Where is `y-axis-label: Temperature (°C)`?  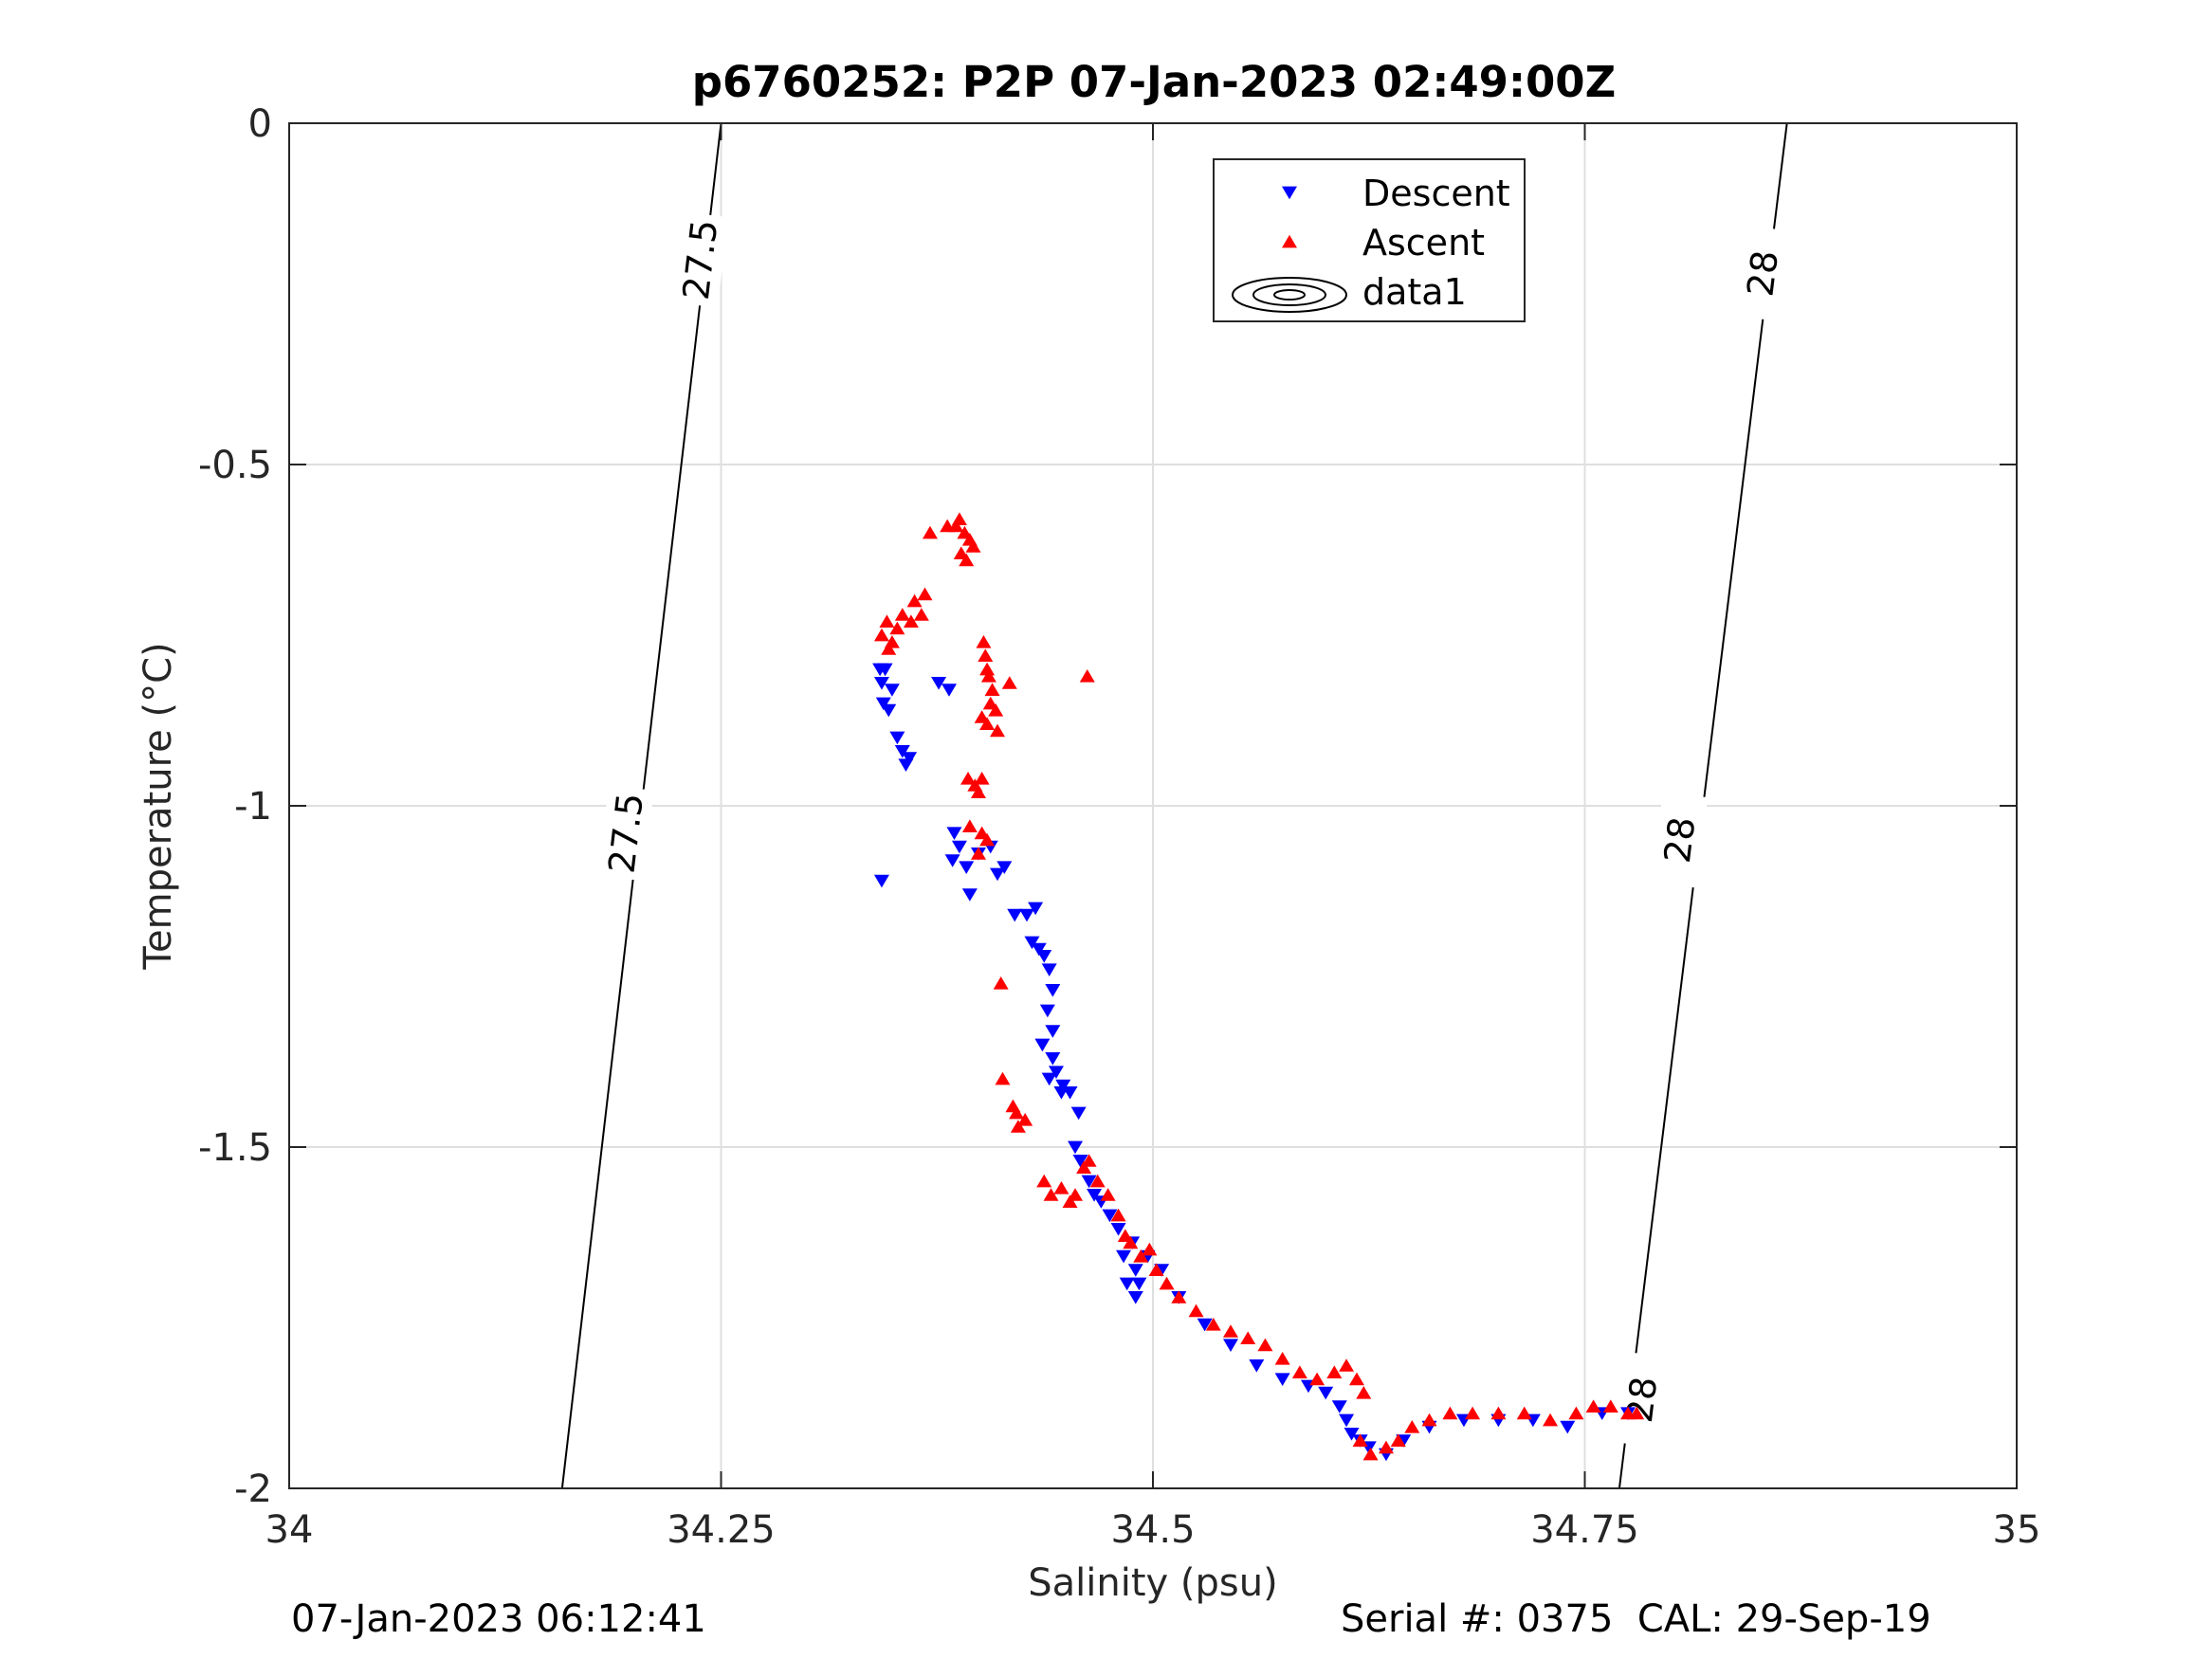 y-axis-label: Temperature (°C) is located at coordinates (158, 806).